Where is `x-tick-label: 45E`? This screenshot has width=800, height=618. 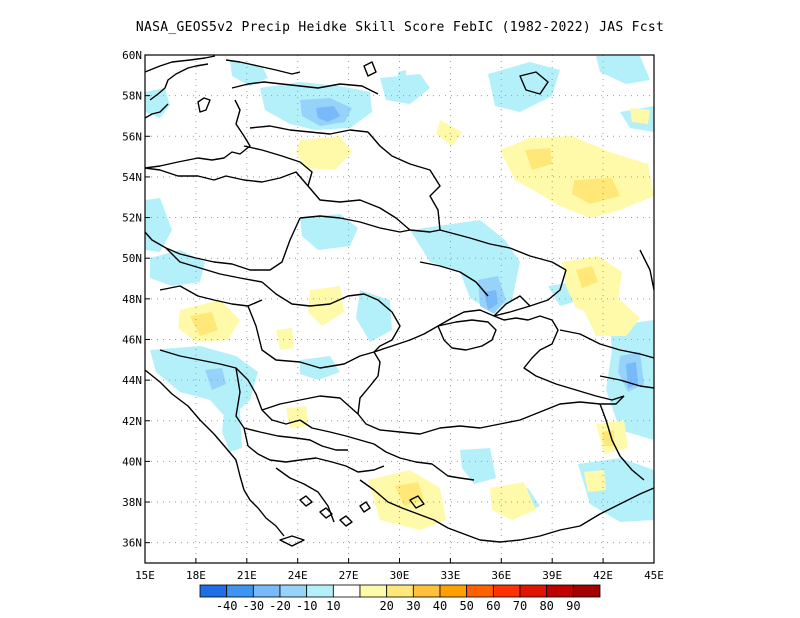
x-tick-label: 45E is located at coordinates (654, 575).